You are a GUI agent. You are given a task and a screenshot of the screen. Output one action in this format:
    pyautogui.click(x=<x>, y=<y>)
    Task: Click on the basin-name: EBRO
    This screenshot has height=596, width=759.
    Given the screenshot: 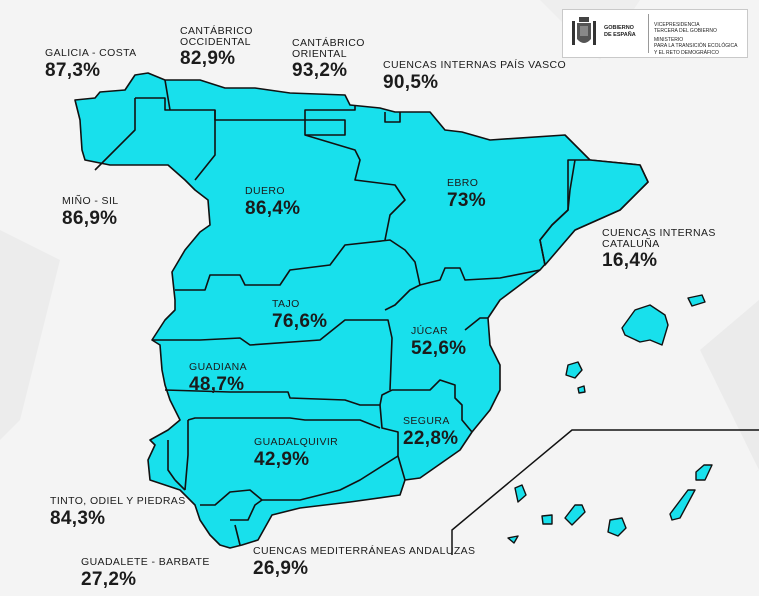 What is the action you would take?
    pyautogui.click(x=463, y=183)
    